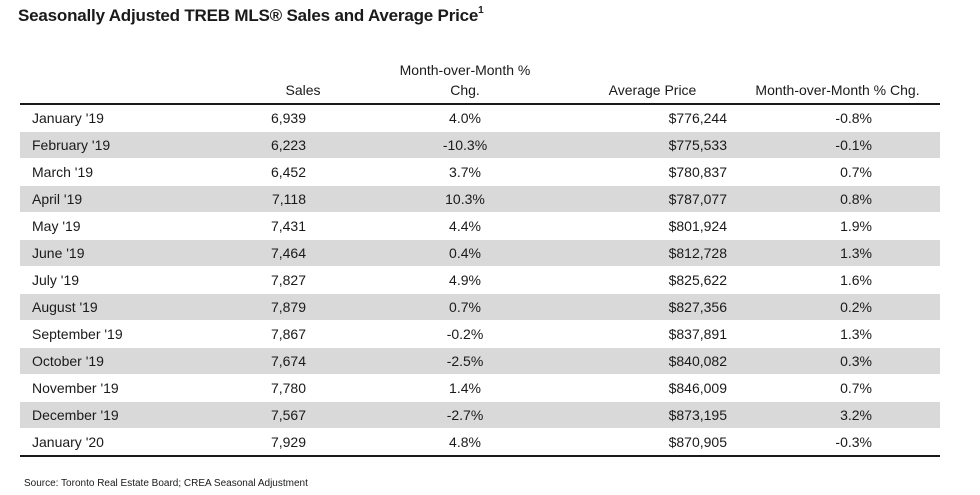 The image size is (980, 495). I want to click on cell-sales-mom: -10.3%, so click(465, 145).